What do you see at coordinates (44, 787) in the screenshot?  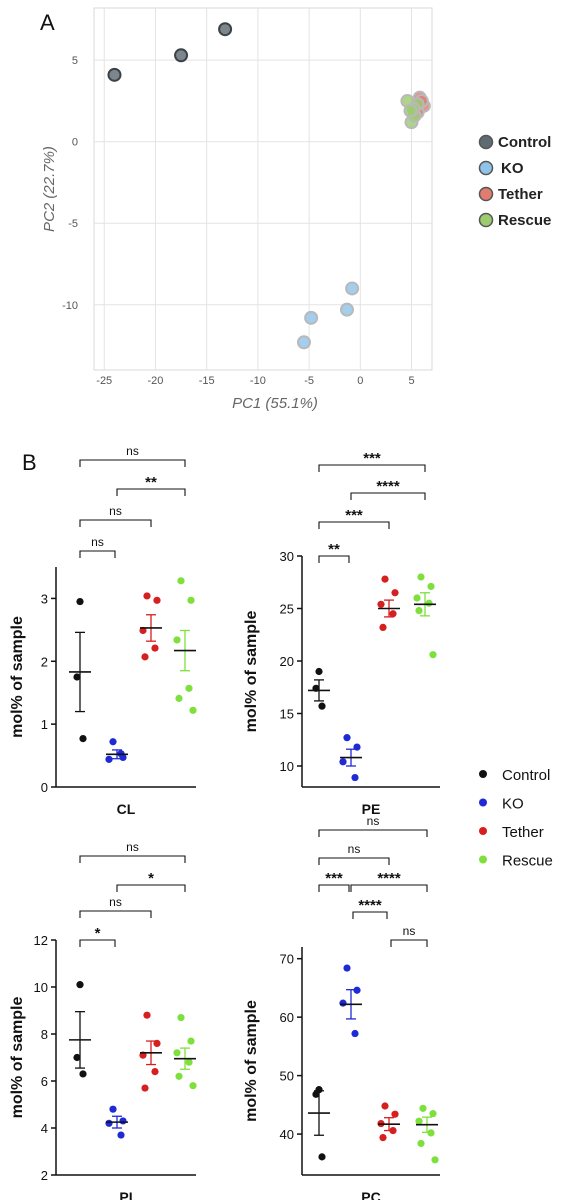 I see `y-tick-label: 0` at bounding box center [44, 787].